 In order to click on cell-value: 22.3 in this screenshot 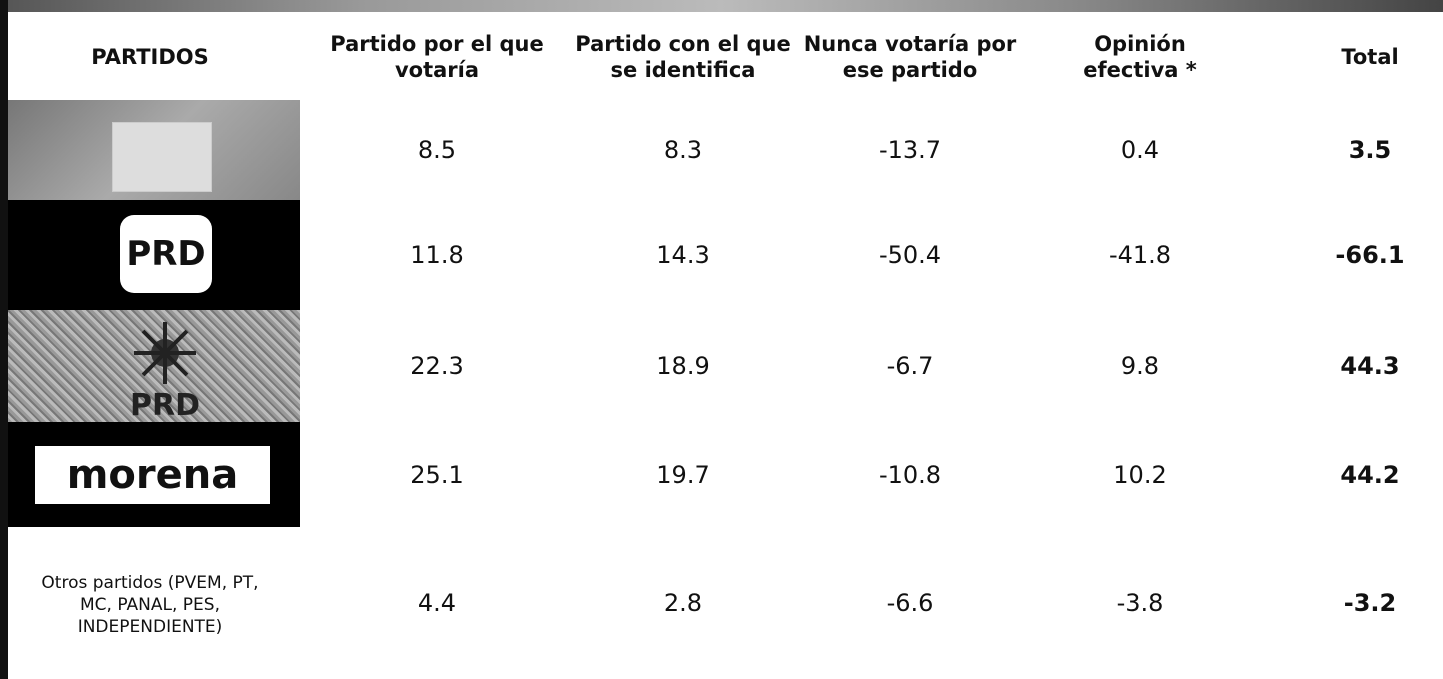, I will do `click(437, 366)`.